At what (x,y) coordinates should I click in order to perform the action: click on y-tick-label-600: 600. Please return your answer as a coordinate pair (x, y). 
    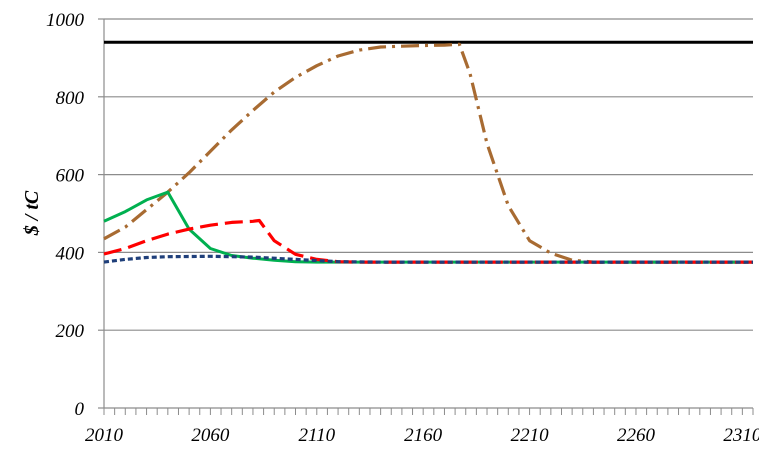
    Looking at the image, I should click on (70, 176).